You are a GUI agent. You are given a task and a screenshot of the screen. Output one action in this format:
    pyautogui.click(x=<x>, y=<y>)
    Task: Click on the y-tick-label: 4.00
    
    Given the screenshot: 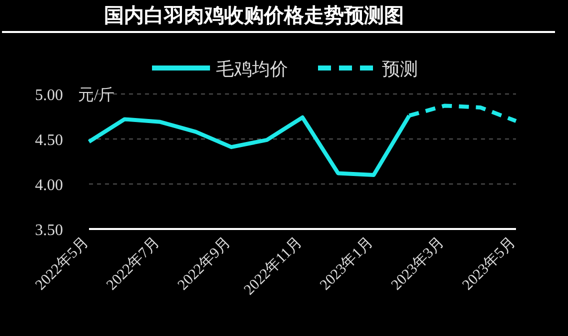 What is the action you would take?
    pyautogui.click(x=49, y=185)
    